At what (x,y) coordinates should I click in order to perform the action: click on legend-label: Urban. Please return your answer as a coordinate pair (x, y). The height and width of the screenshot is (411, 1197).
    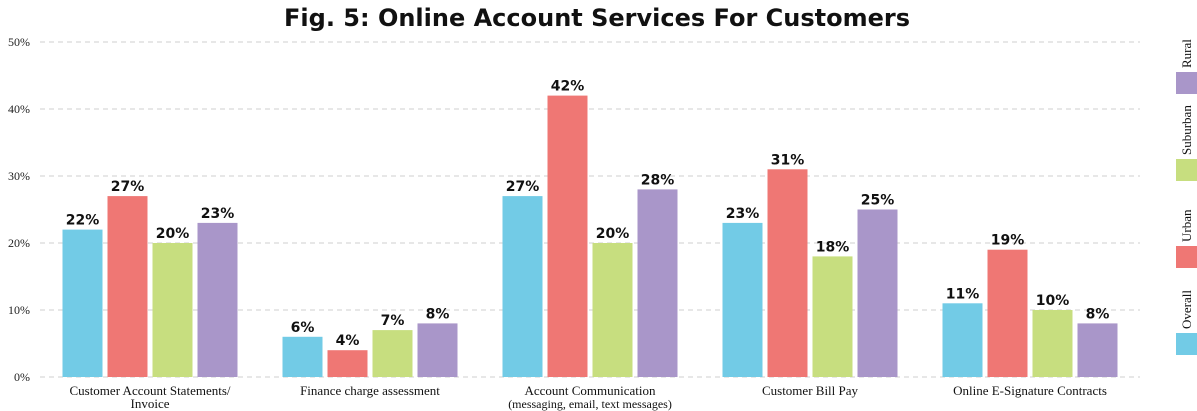
    Looking at the image, I should click on (1186, 225).